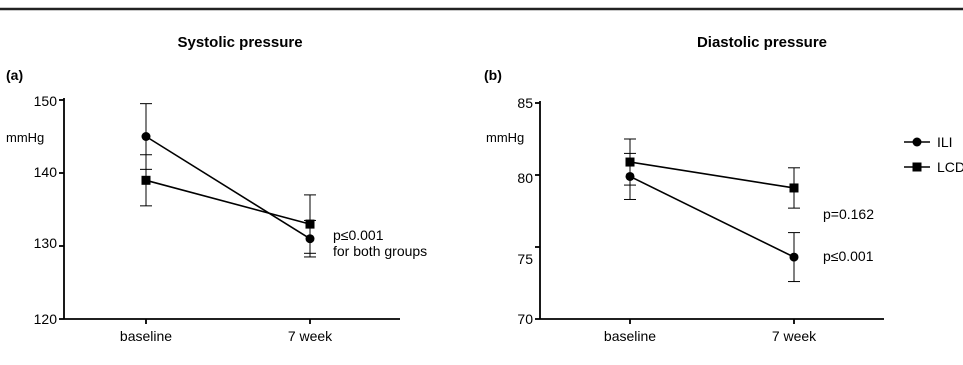 Image resolution: width=963 pixels, height=365 pixels. I want to click on panel-b-ili-line, so click(712, 216).